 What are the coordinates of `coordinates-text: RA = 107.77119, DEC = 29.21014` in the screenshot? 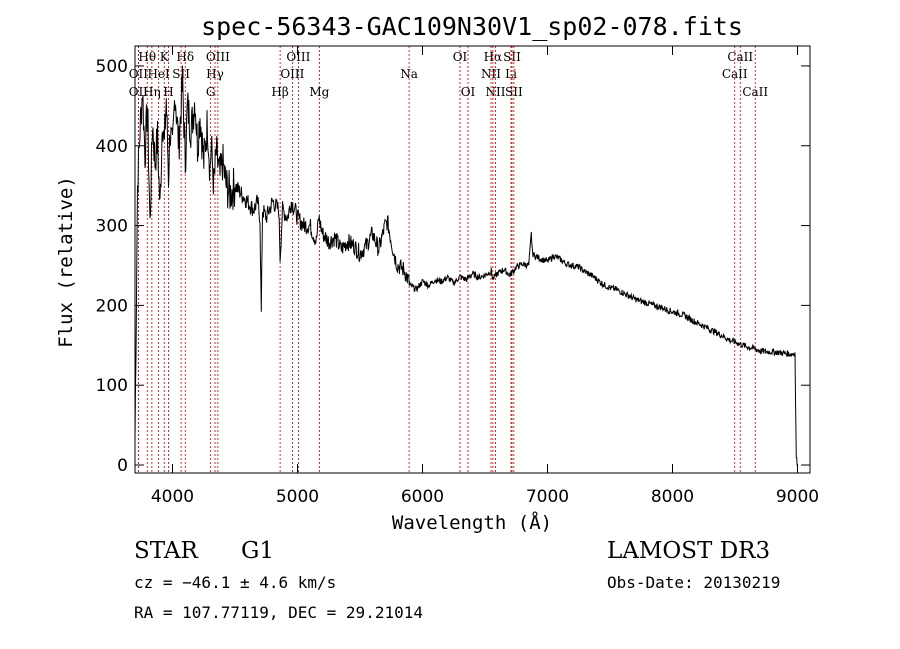 It's located at (278, 612).